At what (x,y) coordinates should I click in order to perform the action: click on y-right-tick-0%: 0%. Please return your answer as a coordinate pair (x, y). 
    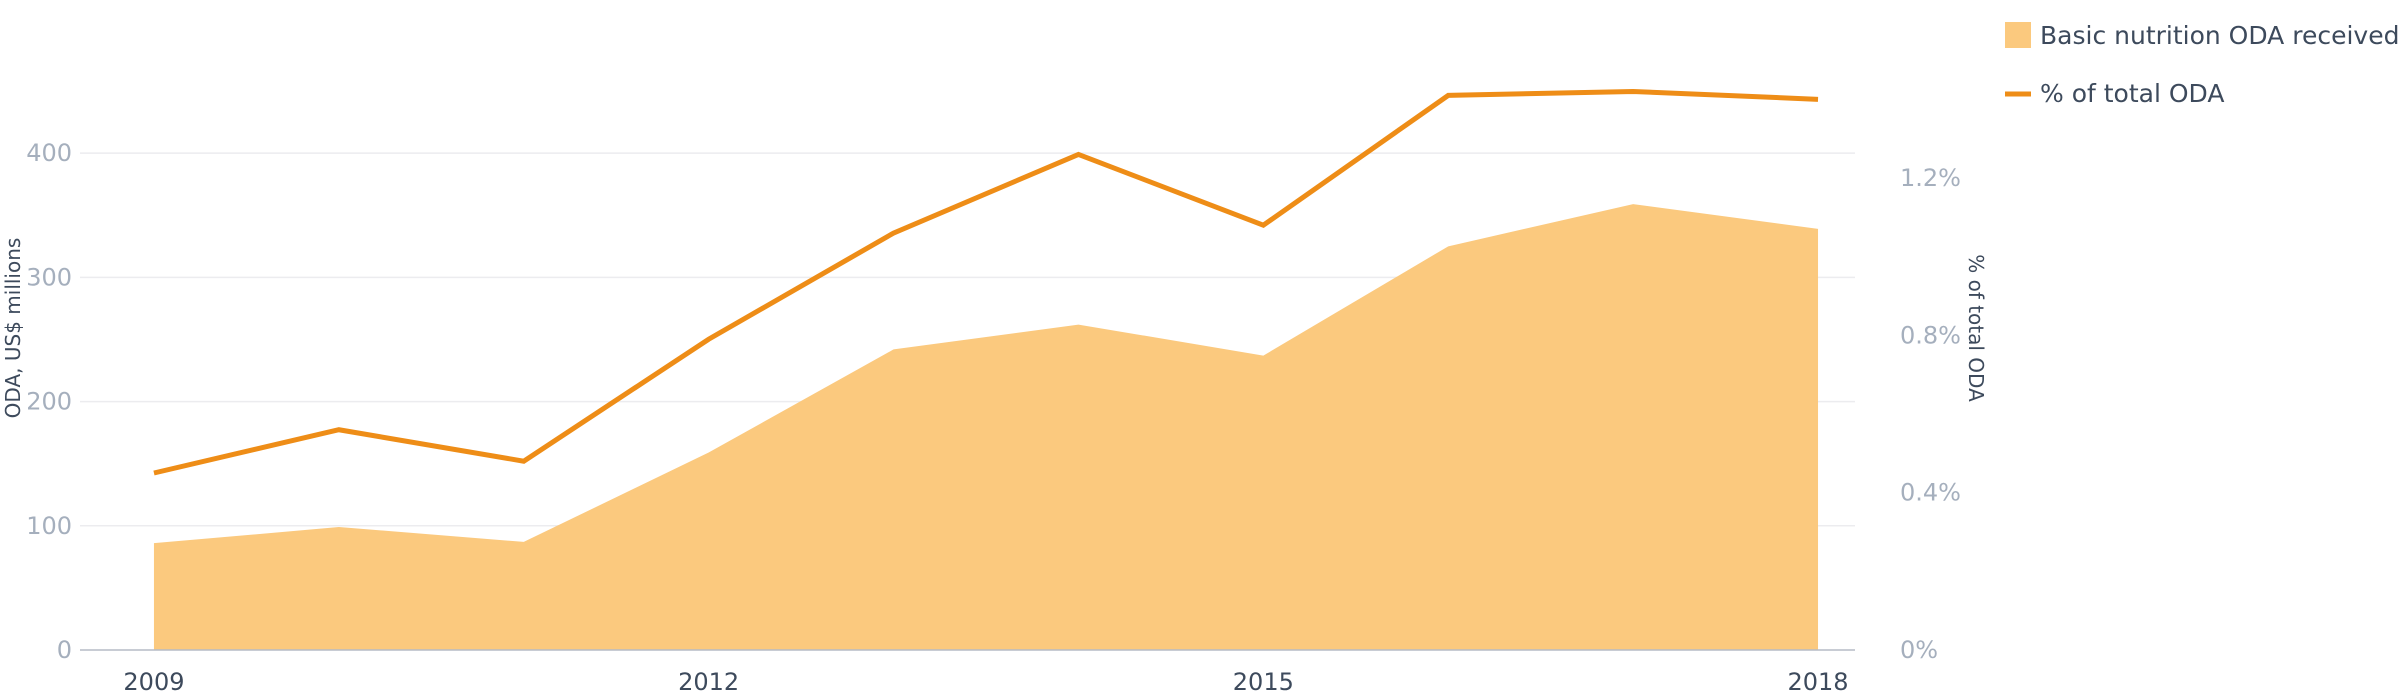
    Looking at the image, I should click on (1919, 650).